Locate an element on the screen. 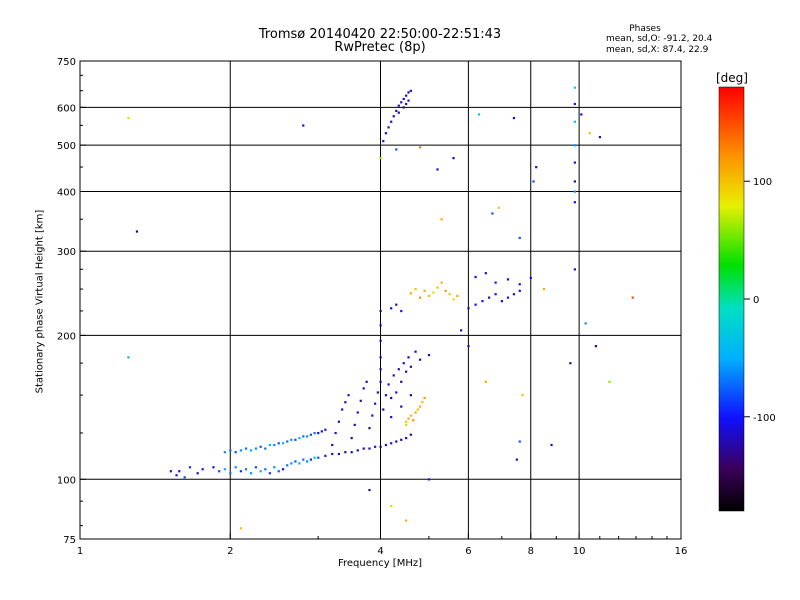  y-tick-label: 200 is located at coordinates (66, 336).